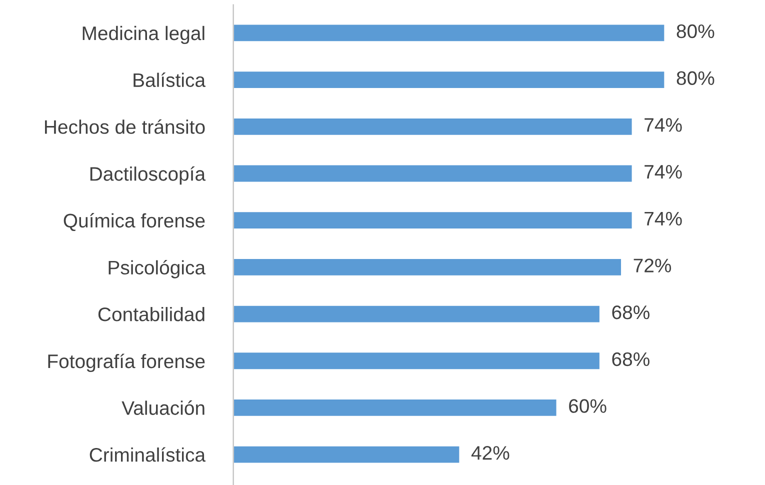 Image resolution: width=765 pixels, height=485 pixels. I want to click on data-label: 60%, so click(587, 406).